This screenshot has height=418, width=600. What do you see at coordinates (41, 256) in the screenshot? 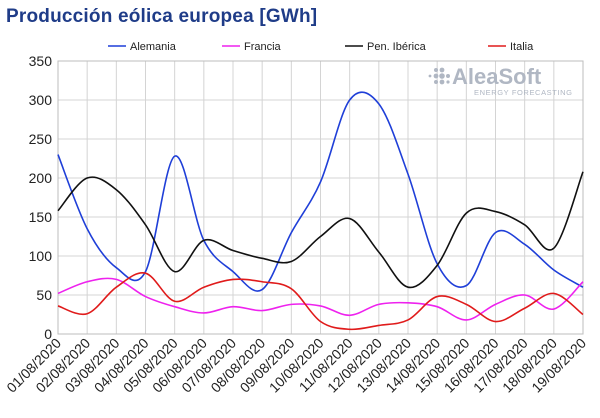
I see `y-tick-label: 100` at bounding box center [41, 256].